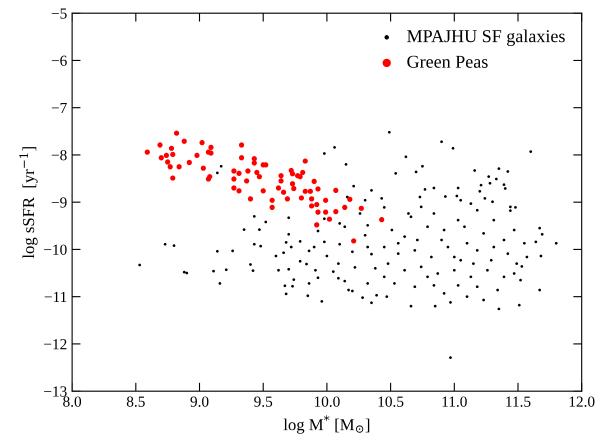 Image resolution: width=596 pixels, height=440 pixels. I want to click on legend-label: MPAJHU SF galaxies, so click(486, 38).